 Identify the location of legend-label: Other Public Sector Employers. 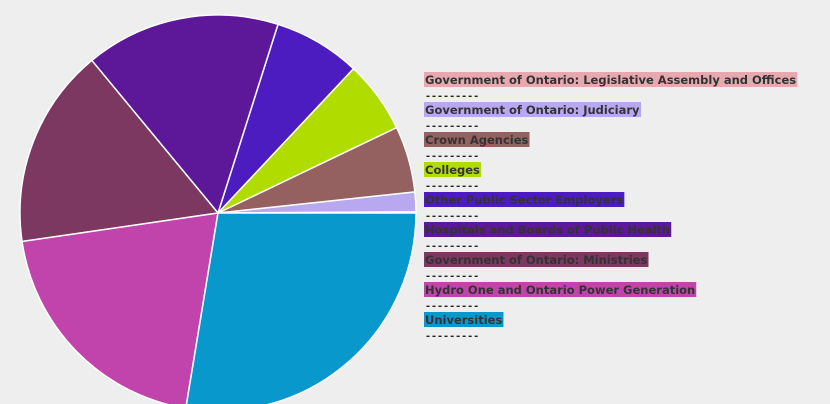
(524, 200).